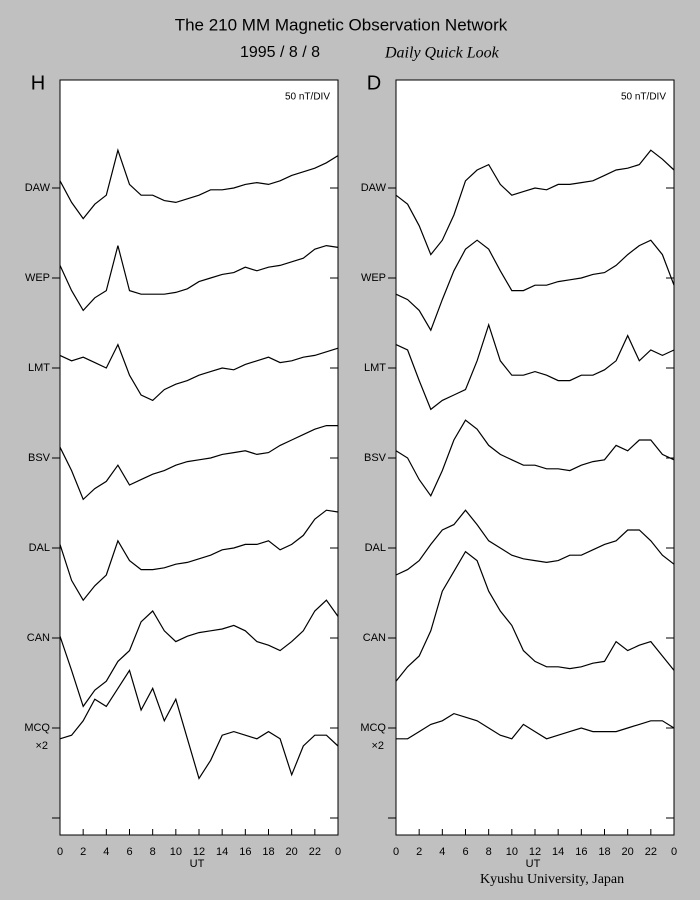  What do you see at coordinates (38, 83) in the screenshot?
I see `panel-label: H` at bounding box center [38, 83].